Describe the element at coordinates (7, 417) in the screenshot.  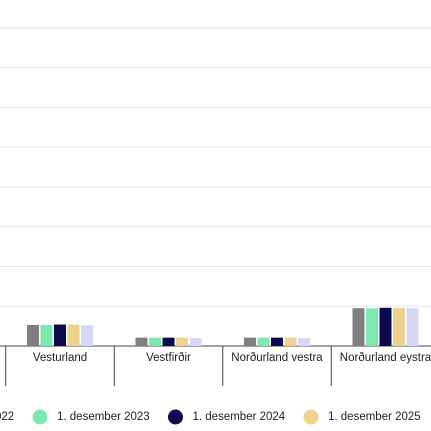
I see `legend-label: 1. desember 2022` at that location.